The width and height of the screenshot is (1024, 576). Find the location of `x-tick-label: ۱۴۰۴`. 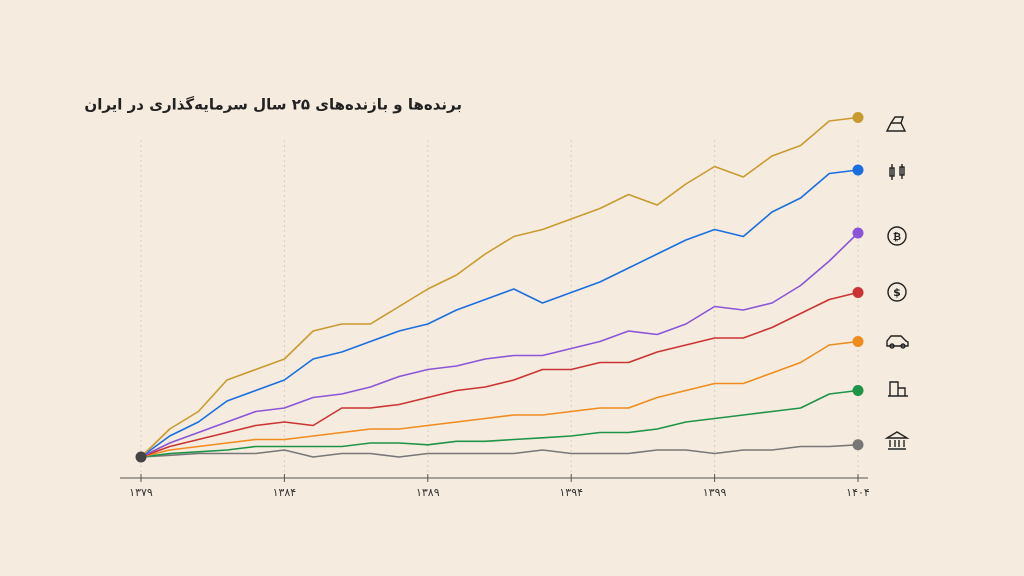

x-tick-label: ۱۴۰۴ is located at coordinates (858, 492).